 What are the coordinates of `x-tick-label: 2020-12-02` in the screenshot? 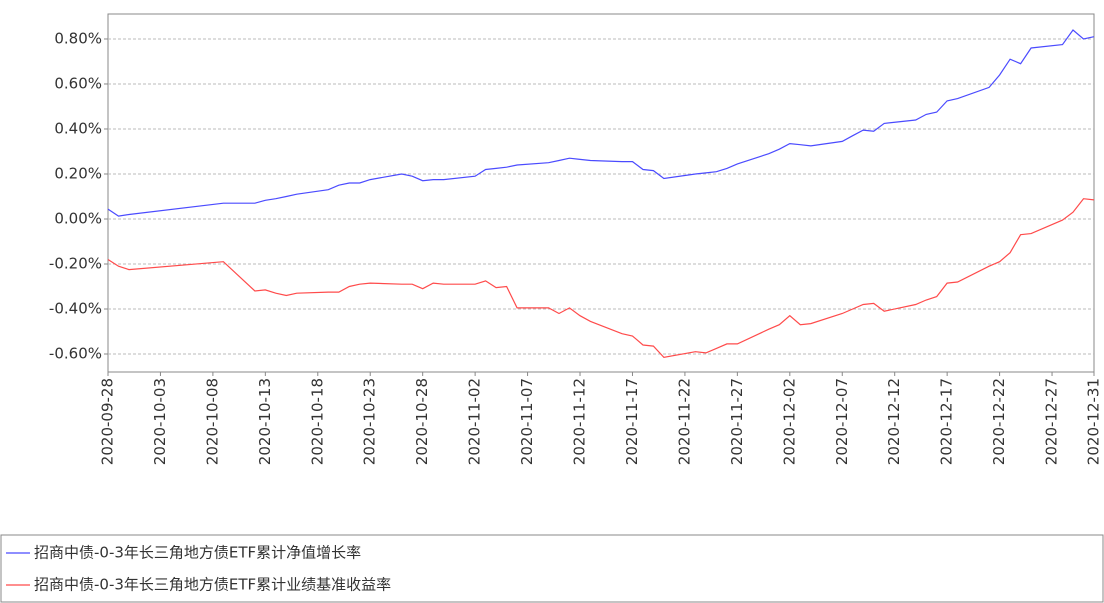 It's located at (789, 421).